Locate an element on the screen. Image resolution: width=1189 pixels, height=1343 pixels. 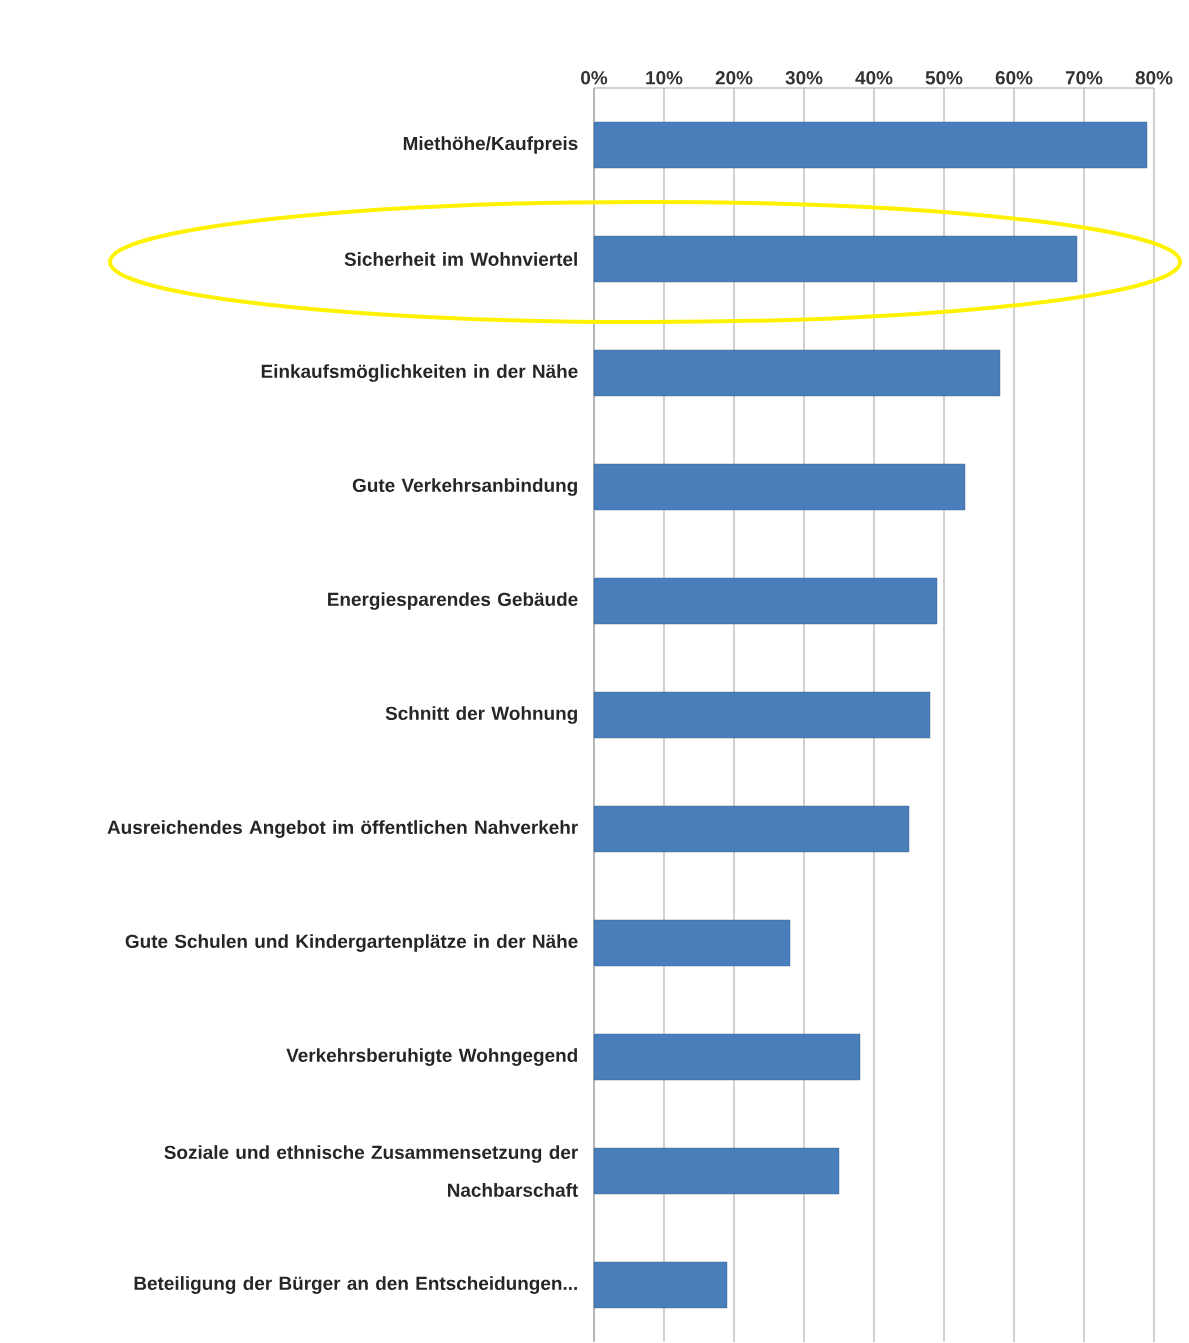
y-tick-label: Schnitt der Wohnung is located at coordinates (481, 715).